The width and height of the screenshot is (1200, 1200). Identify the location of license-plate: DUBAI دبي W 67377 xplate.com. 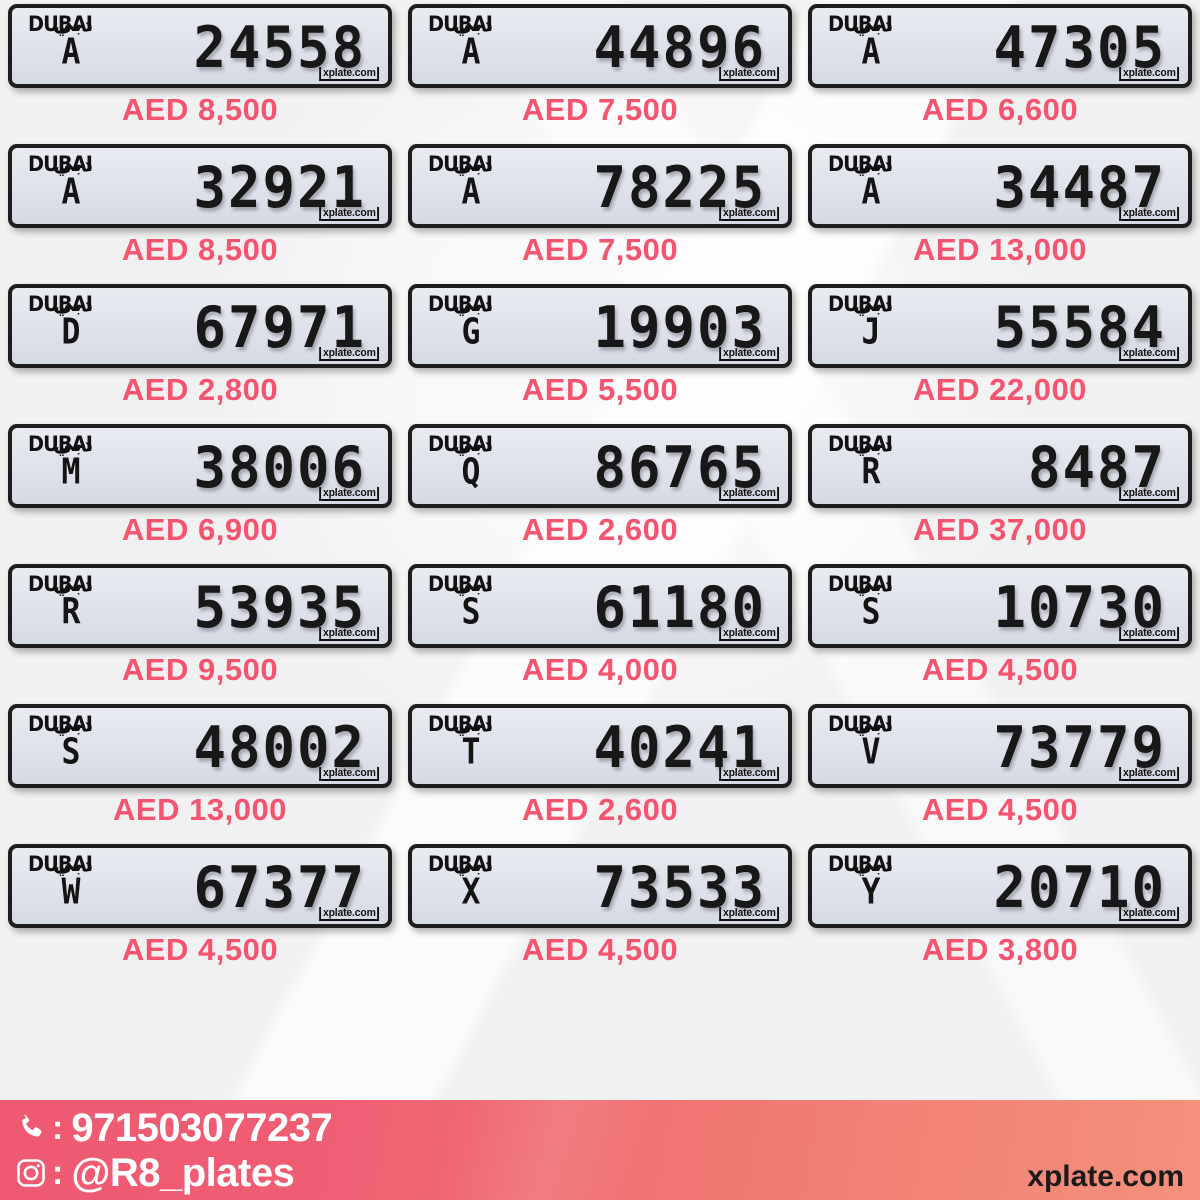
(200, 886).